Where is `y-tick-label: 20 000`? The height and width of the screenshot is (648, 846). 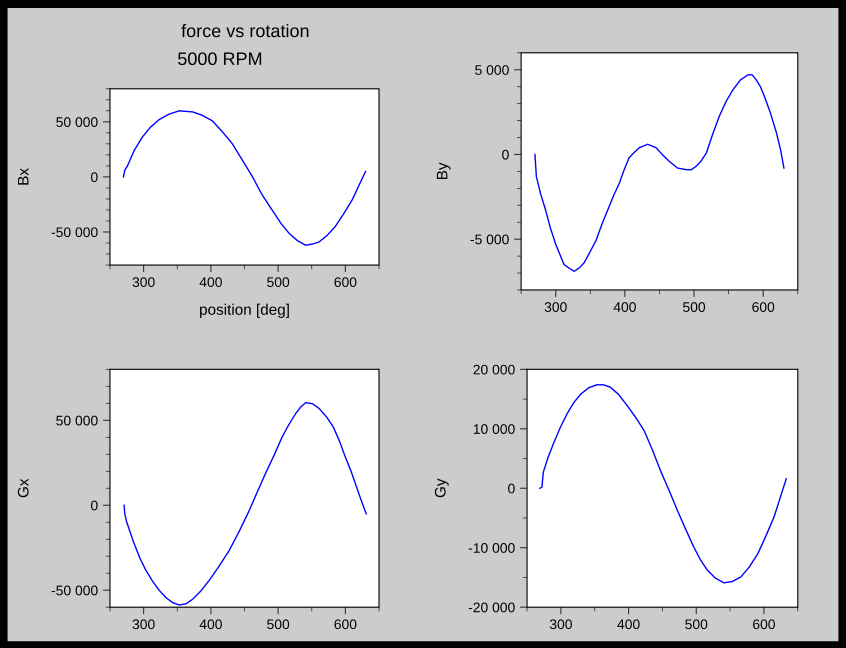 y-tick-label: 20 000 is located at coordinates (494, 369).